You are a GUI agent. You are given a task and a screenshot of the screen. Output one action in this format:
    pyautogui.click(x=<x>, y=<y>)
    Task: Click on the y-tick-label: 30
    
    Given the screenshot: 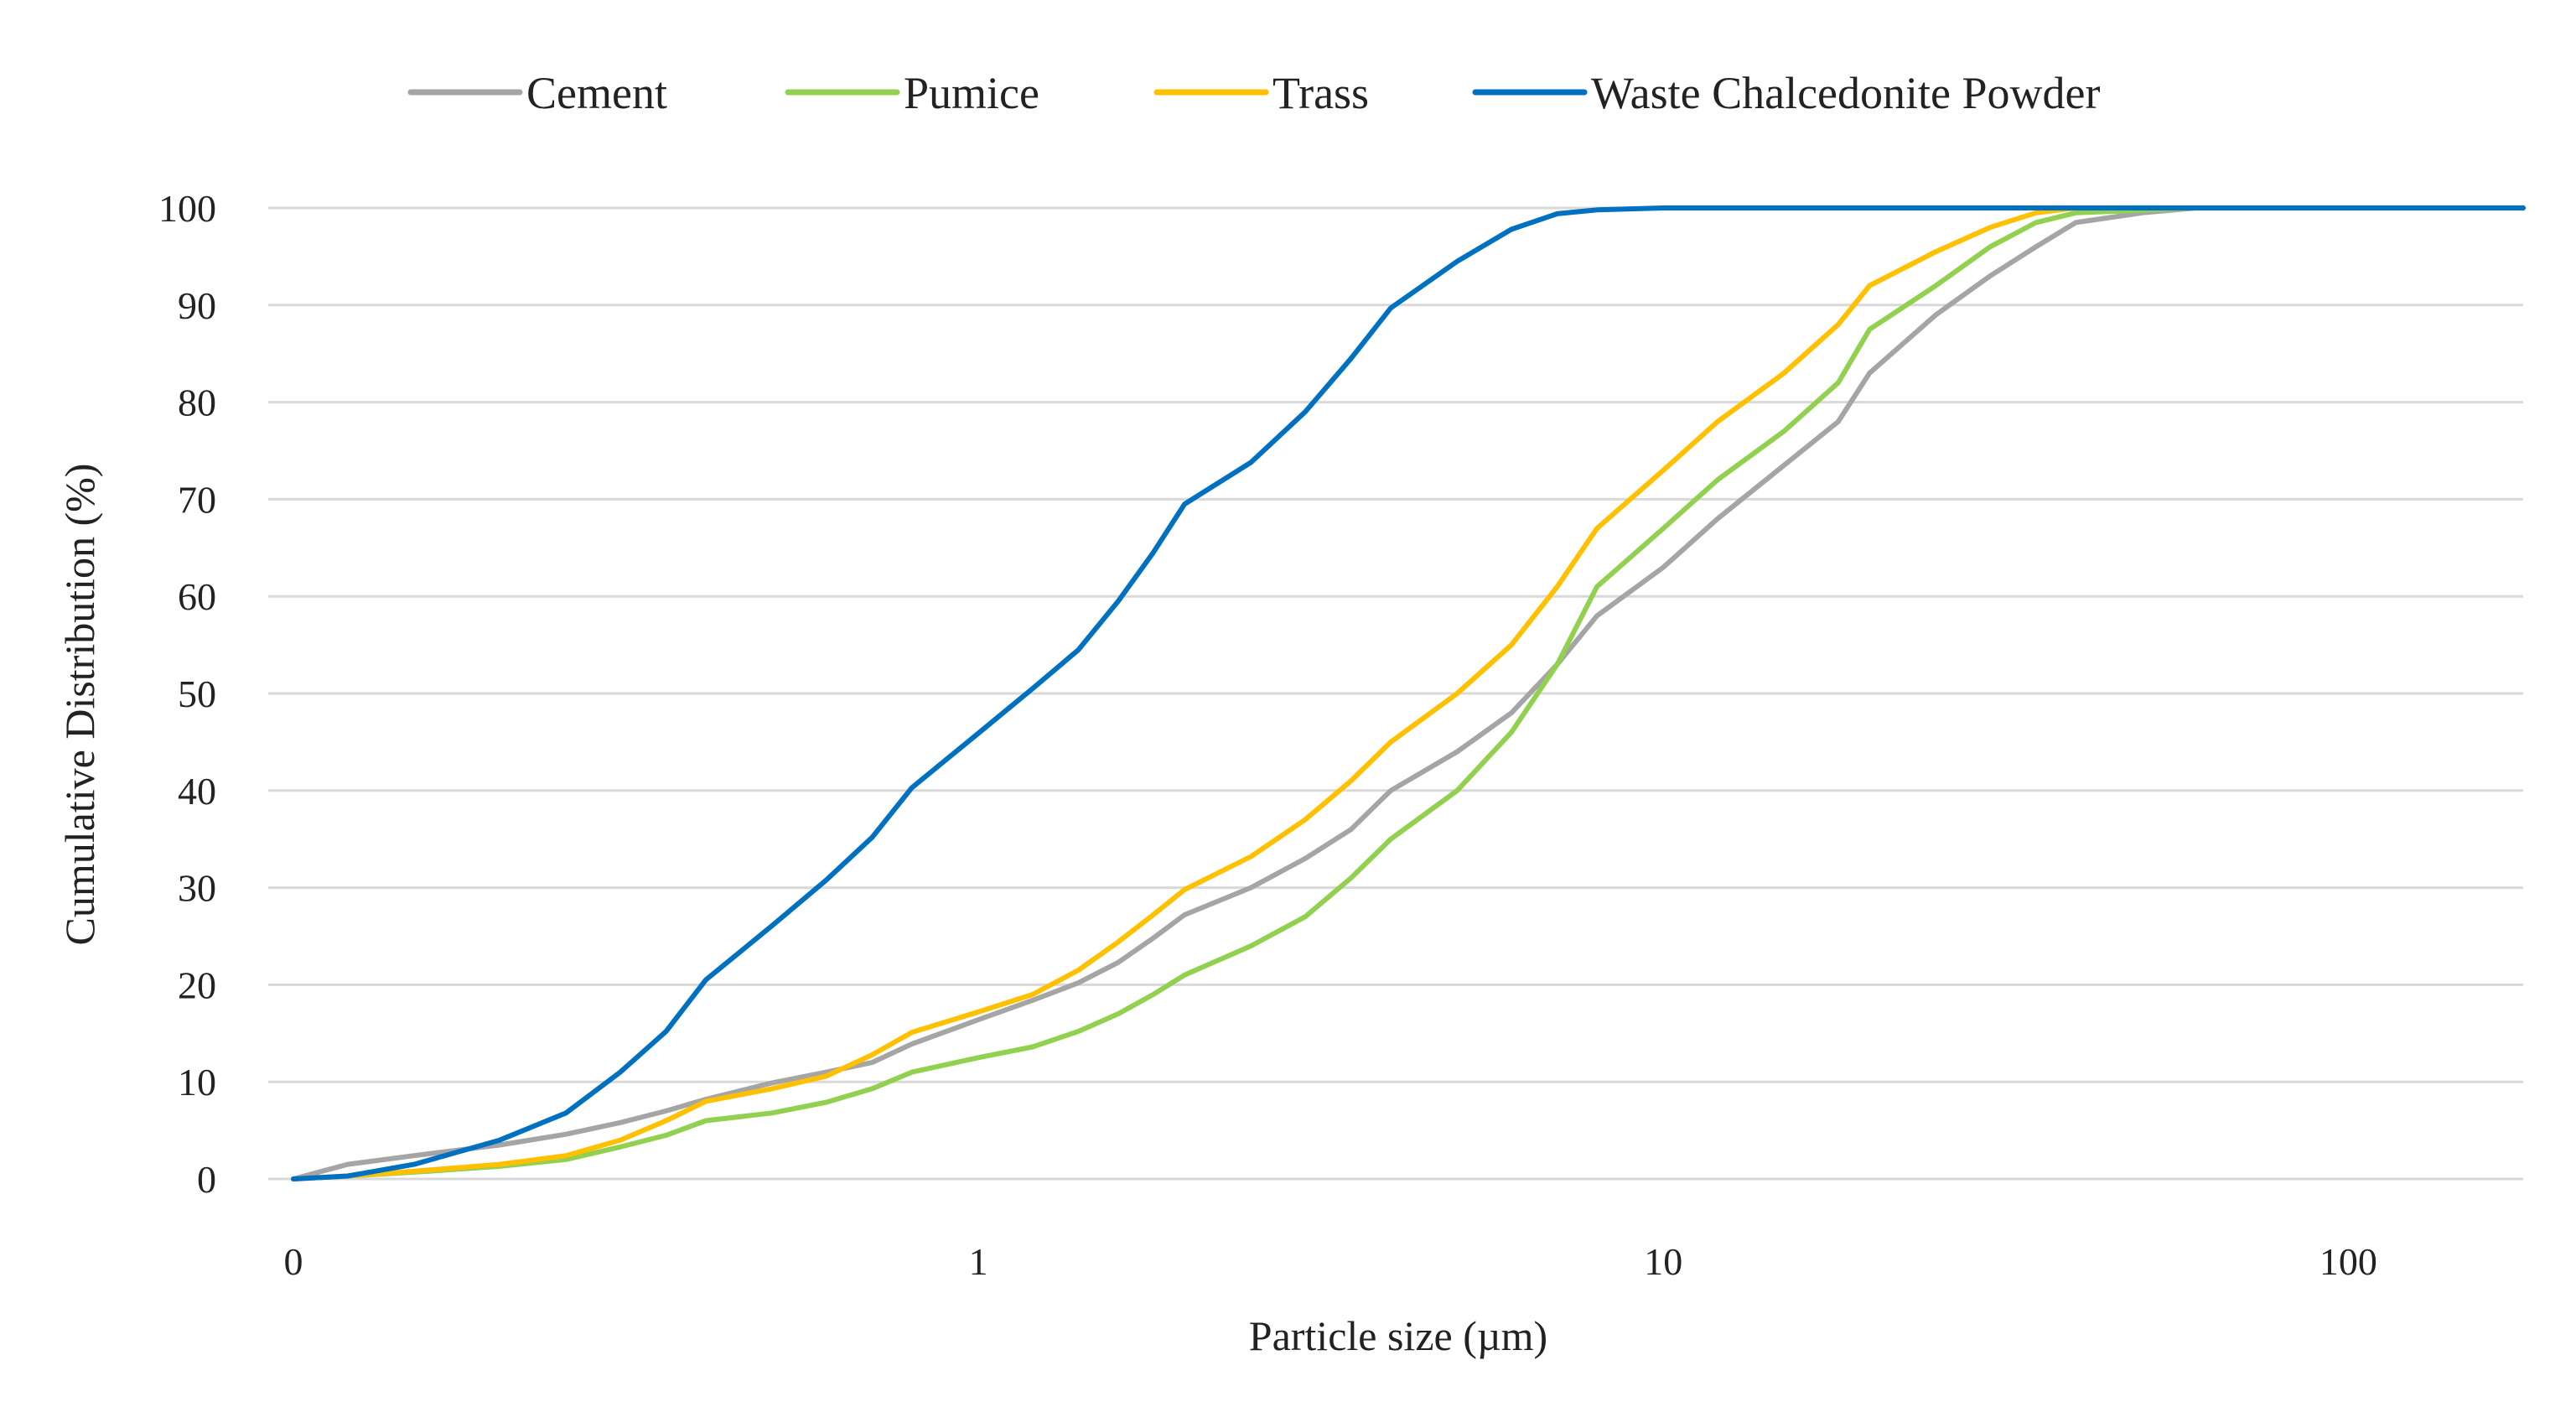 What is the action you would take?
    pyautogui.click(x=197, y=888)
    